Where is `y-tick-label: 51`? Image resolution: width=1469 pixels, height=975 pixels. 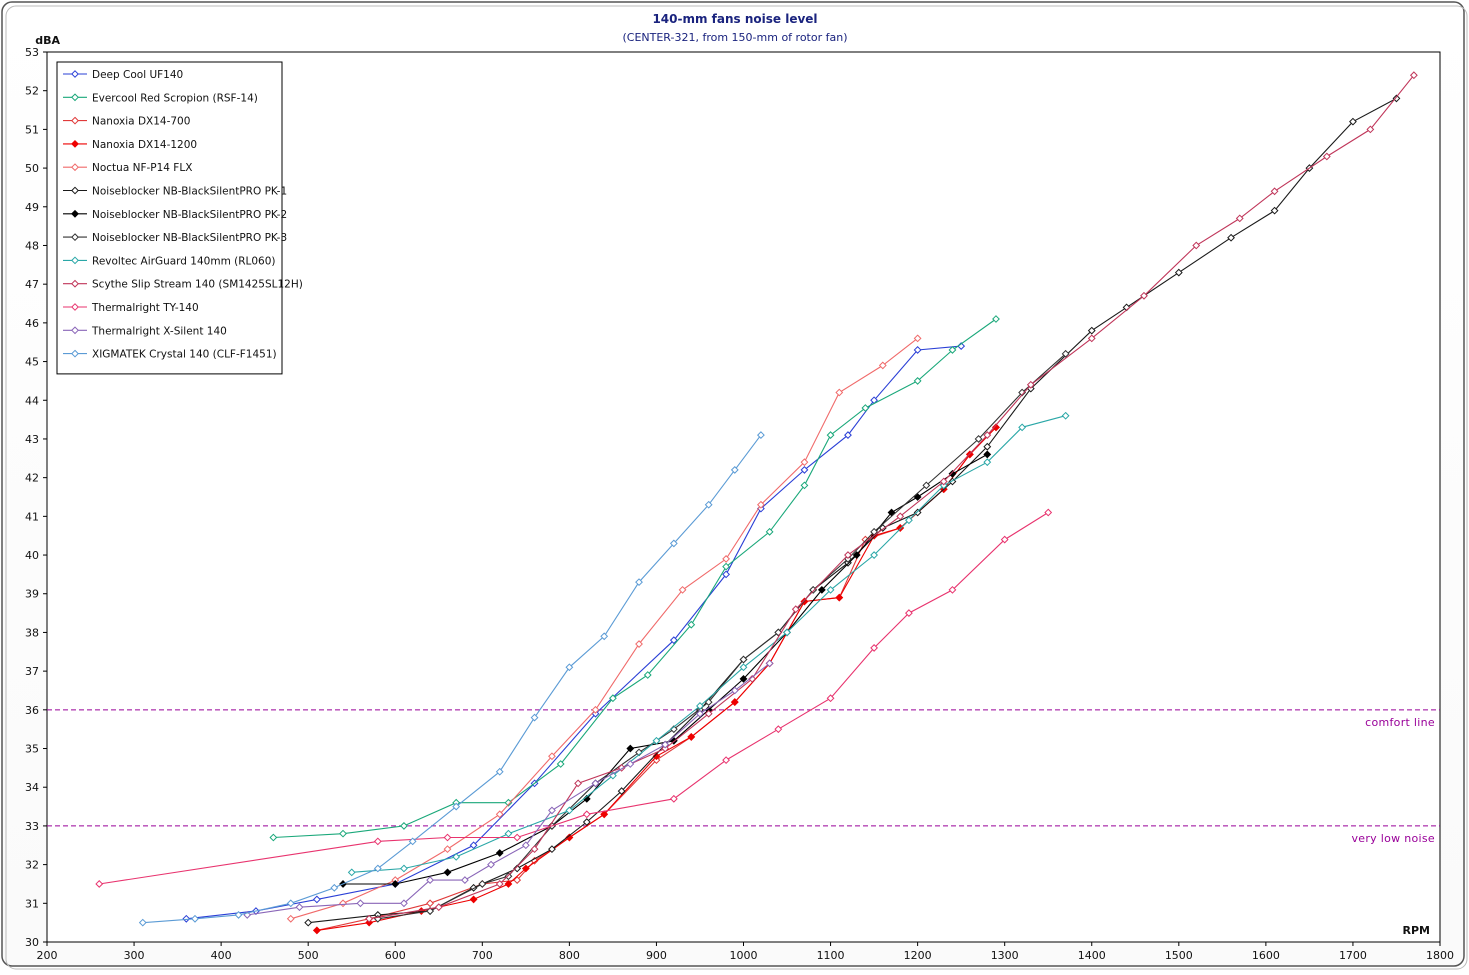 y-tick-label: 51 is located at coordinates (32, 129).